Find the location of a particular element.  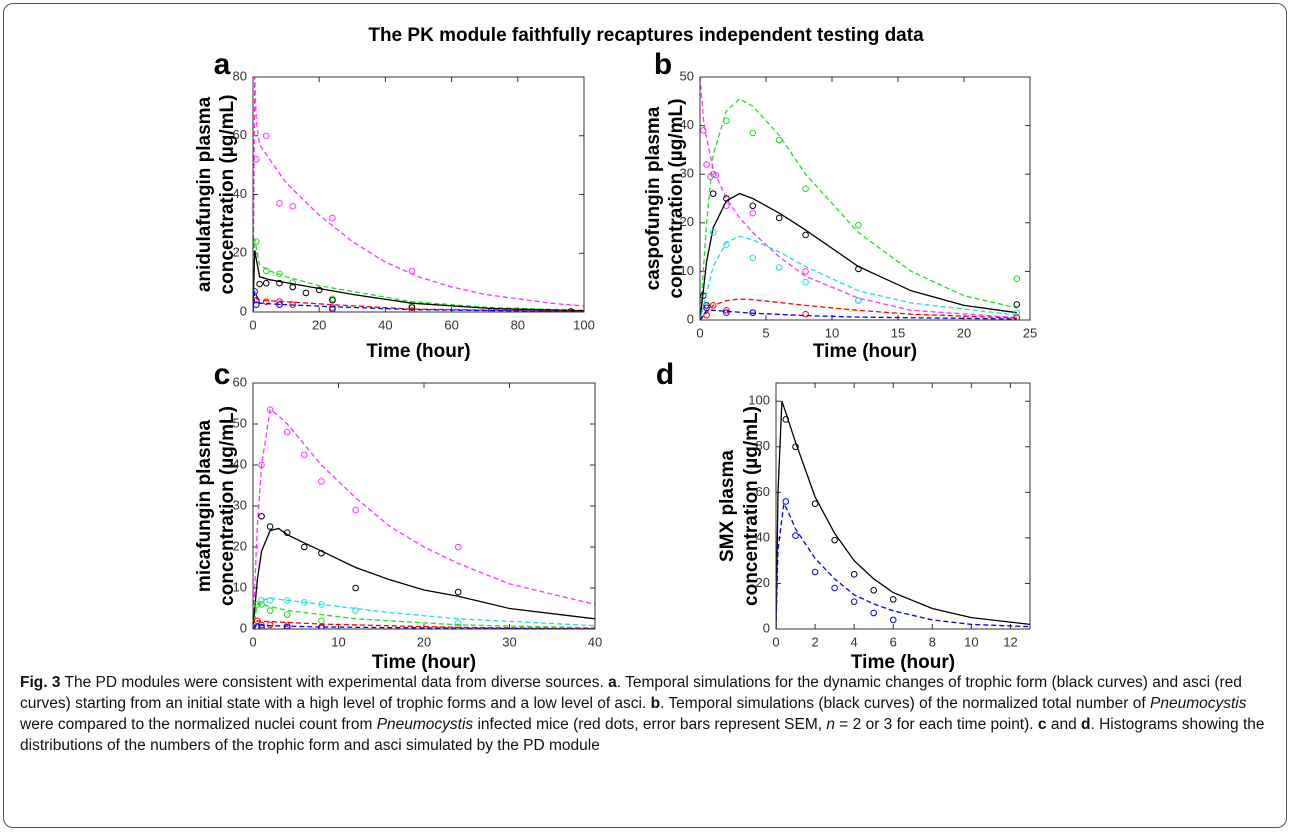

y-tick-label: 20 is located at coordinates (240, 252).